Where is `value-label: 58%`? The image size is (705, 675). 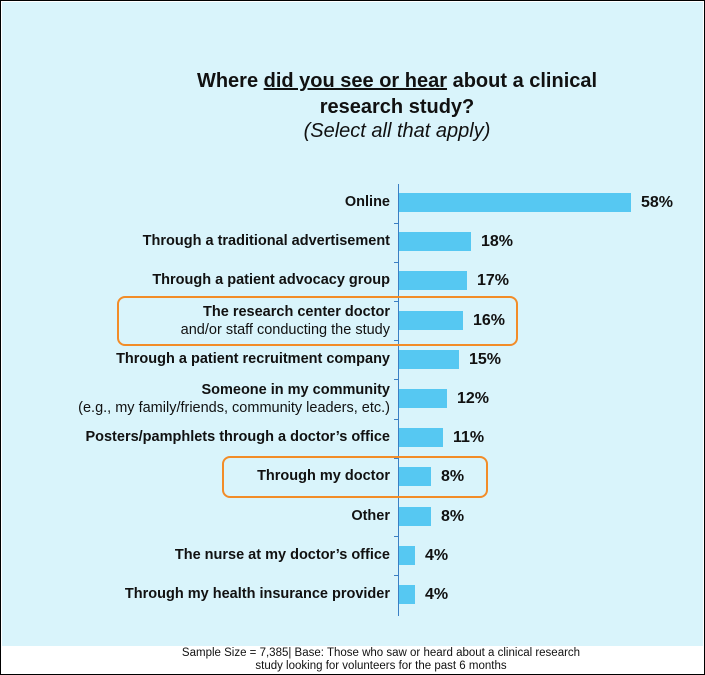 value-label: 58% is located at coordinates (657, 202).